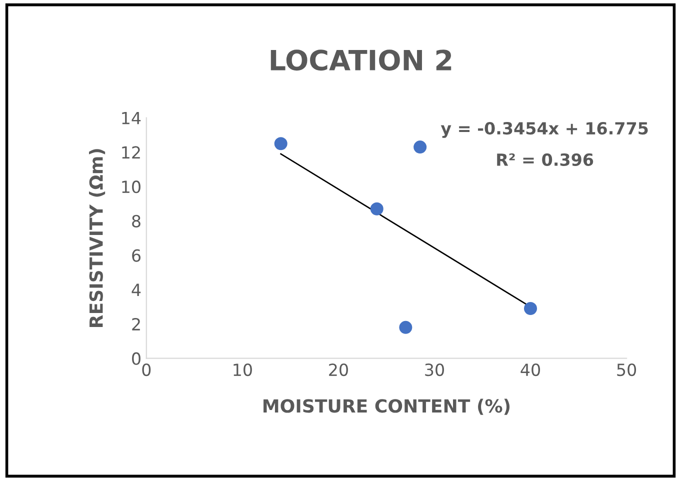 This screenshot has height=481, width=681. What do you see at coordinates (131, 118) in the screenshot?
I see `y-tick-label: 14` at bounding box center [131, 118].